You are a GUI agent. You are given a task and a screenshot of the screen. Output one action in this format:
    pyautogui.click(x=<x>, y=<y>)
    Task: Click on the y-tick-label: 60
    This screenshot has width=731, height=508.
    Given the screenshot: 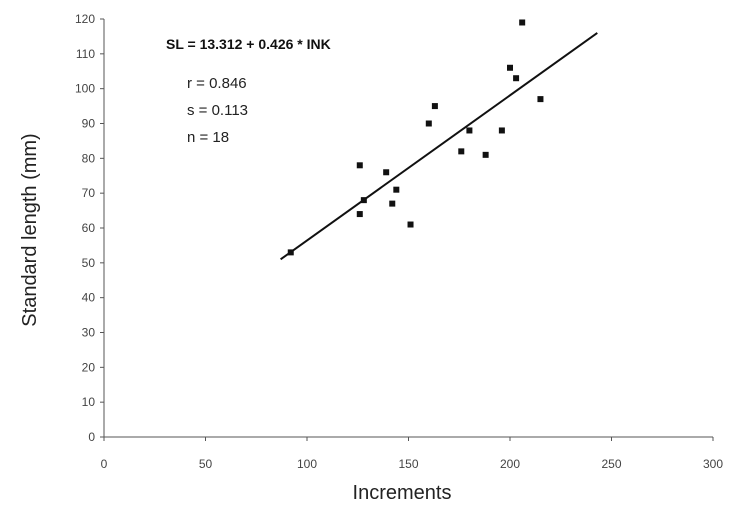 What is the action you would take?
    pyautogui.click(x=89, y=228)
    